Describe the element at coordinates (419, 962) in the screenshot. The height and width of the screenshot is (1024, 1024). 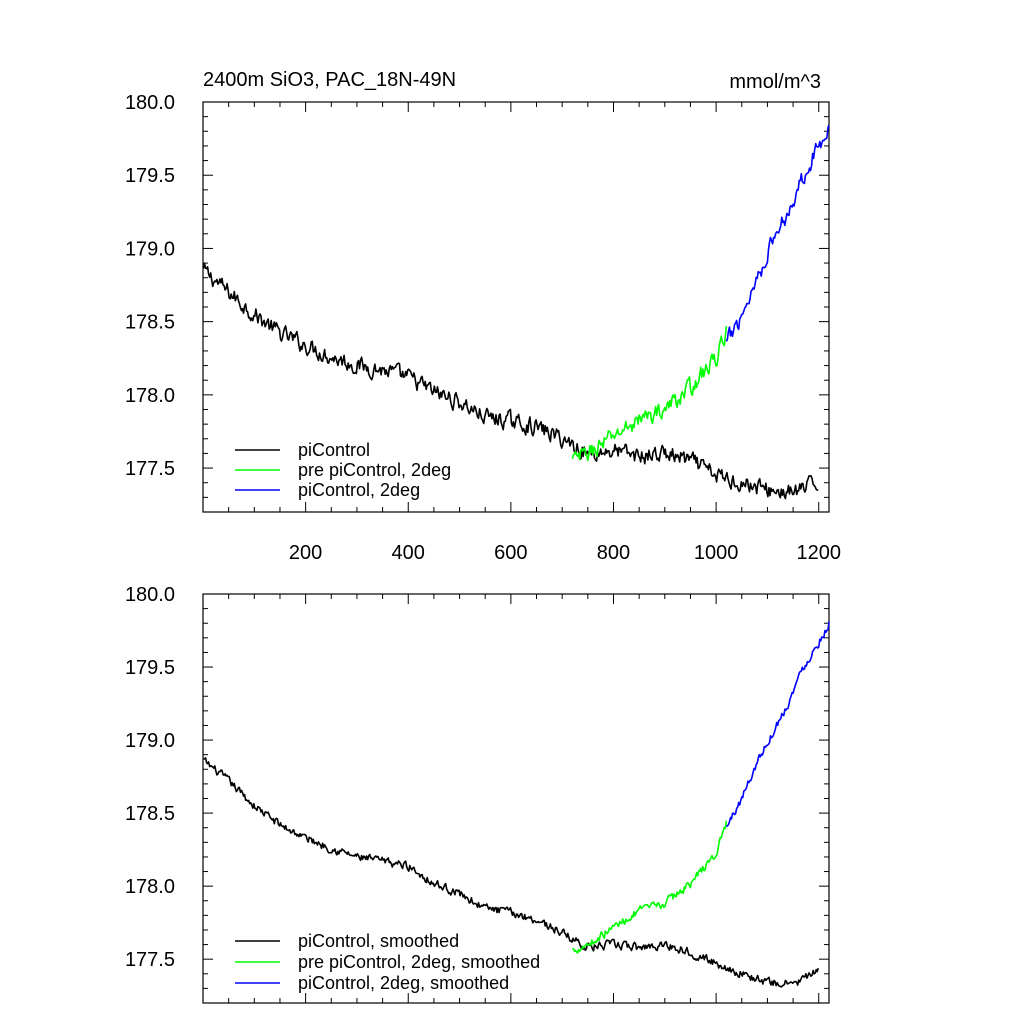
I see `legend-label-2: pre piControl, 2deg, smoothed` at that location.